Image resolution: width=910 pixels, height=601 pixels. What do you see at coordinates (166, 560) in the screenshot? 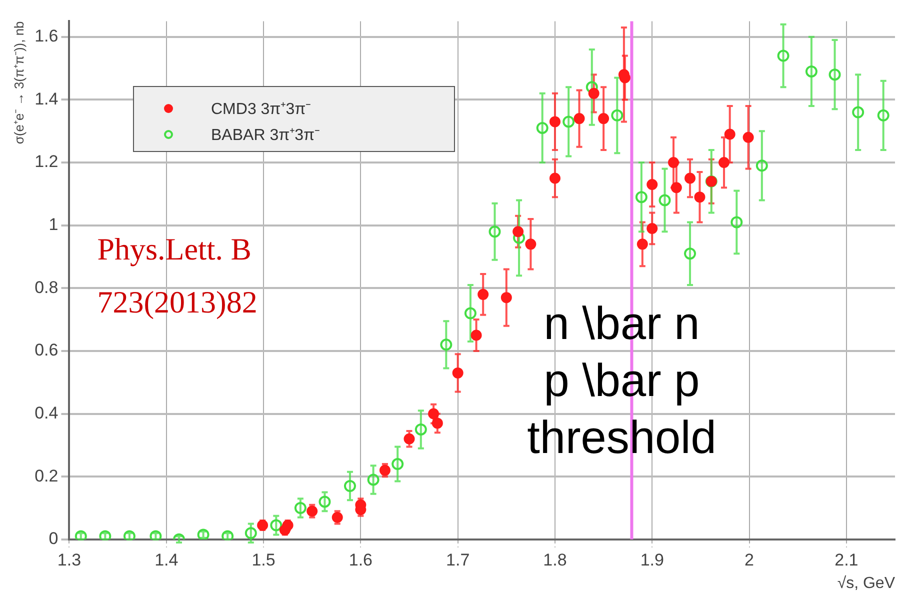
I see `x-tick-label: 1.4` at bounding box center [166, 560].